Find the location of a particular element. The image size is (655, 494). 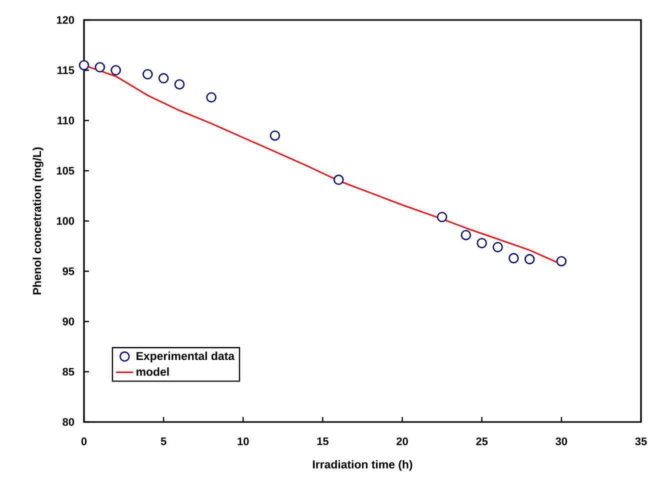

legend-label: model is located at coordinates (152, 371).